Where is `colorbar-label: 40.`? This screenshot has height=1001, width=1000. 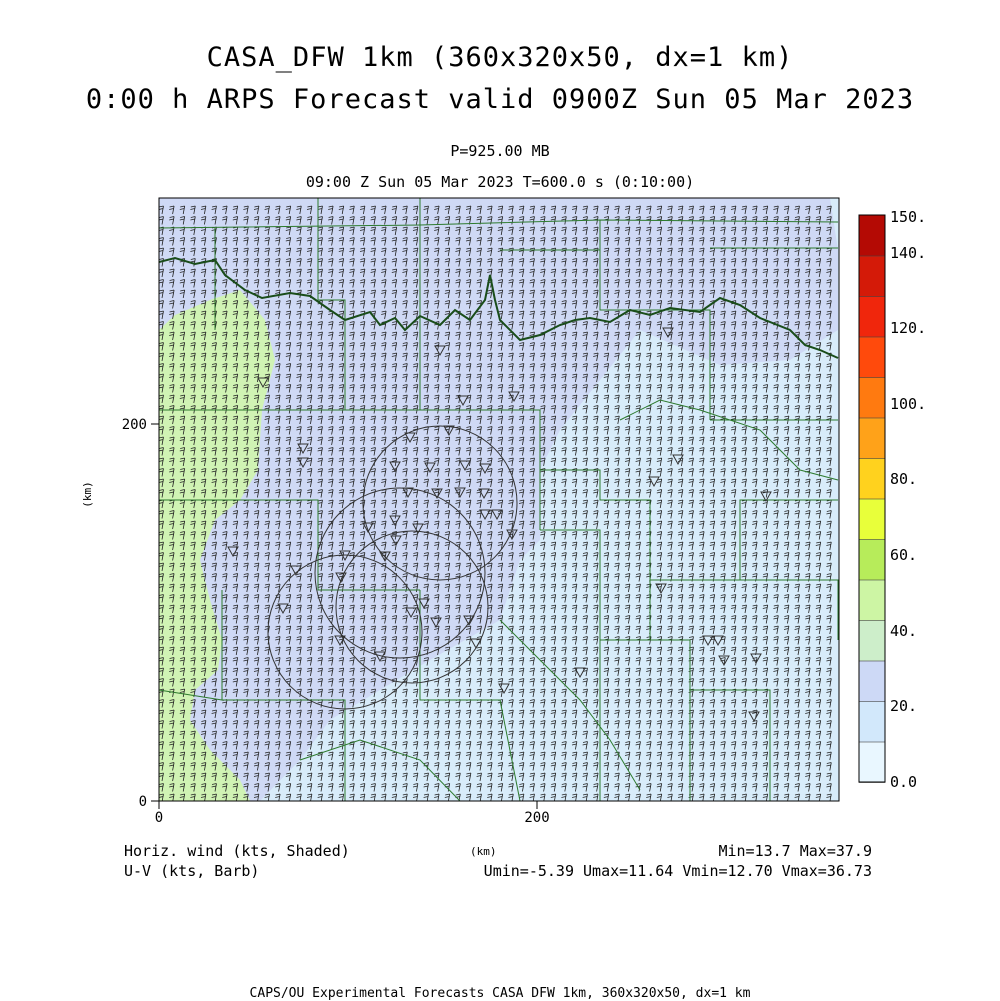 colorbar-label: 40. is located at coordinates (903, 631).